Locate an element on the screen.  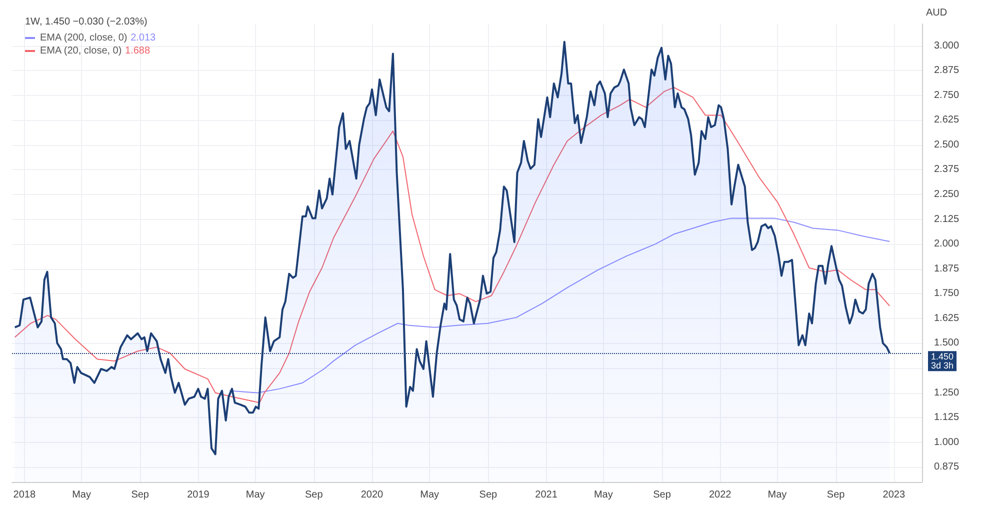
legend-label: EMA (200, close, 0) is located at coordinates (85, 38).